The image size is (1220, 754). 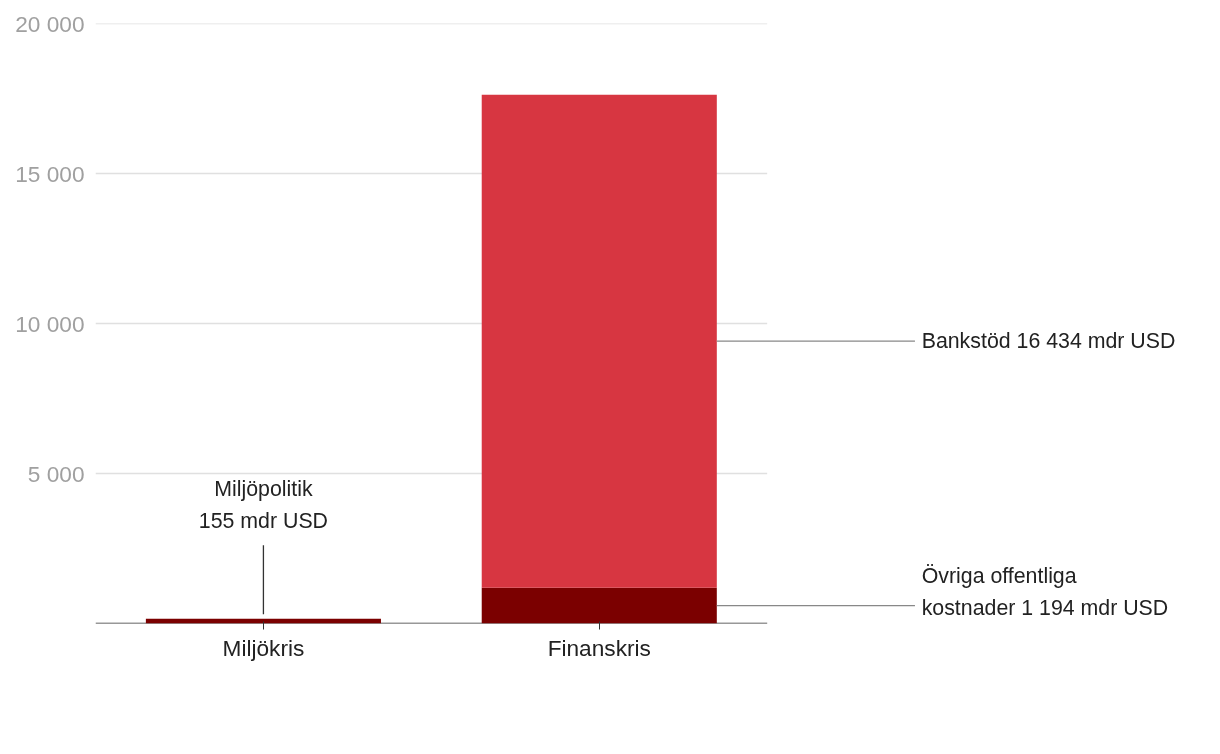 What do you see at coordinates (263, 505) in the screenshot?
I see `data-label: Miljöpolitik 155 mdr USD` at bounding box center [263, 505].